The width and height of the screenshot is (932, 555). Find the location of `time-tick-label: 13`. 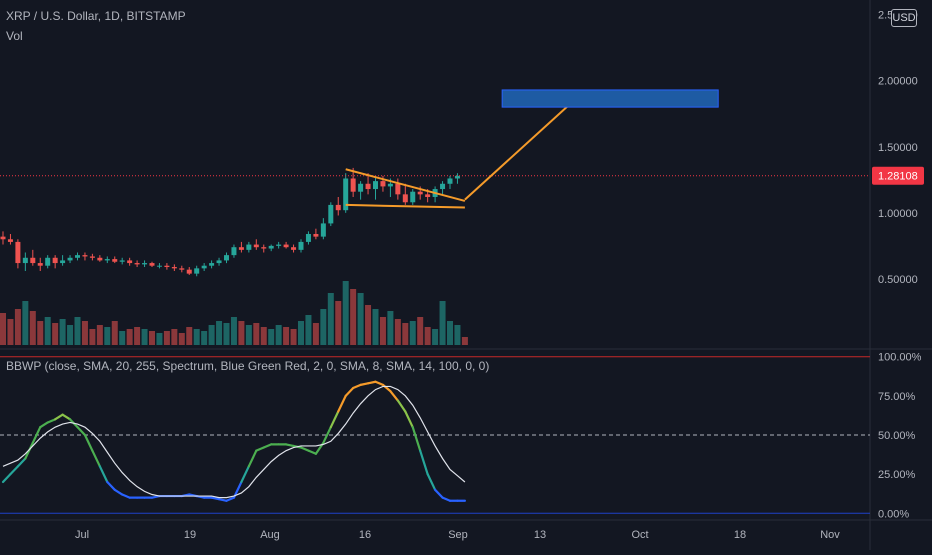

time-tick-label: 13 is located at coordinates (540, 535).